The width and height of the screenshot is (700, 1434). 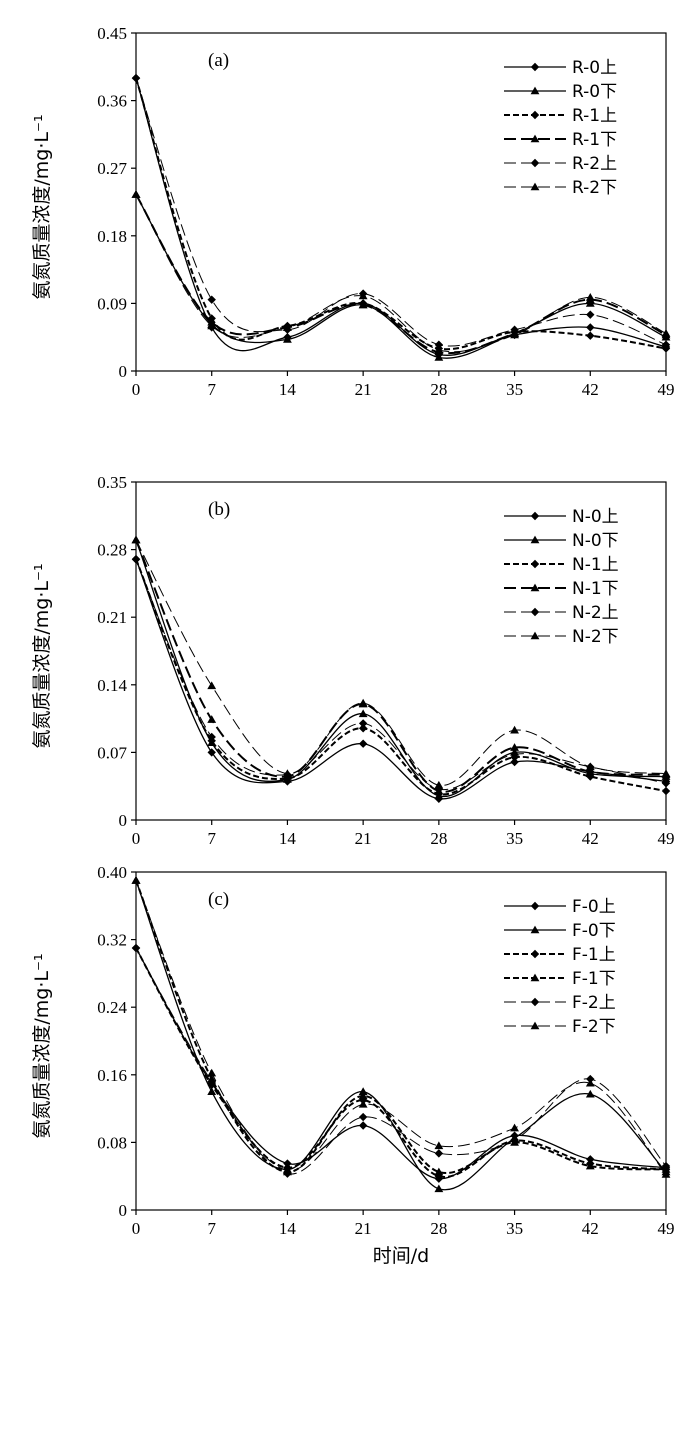 I want to click on y-tick-label: 0.18, so click(x=112, y=236).